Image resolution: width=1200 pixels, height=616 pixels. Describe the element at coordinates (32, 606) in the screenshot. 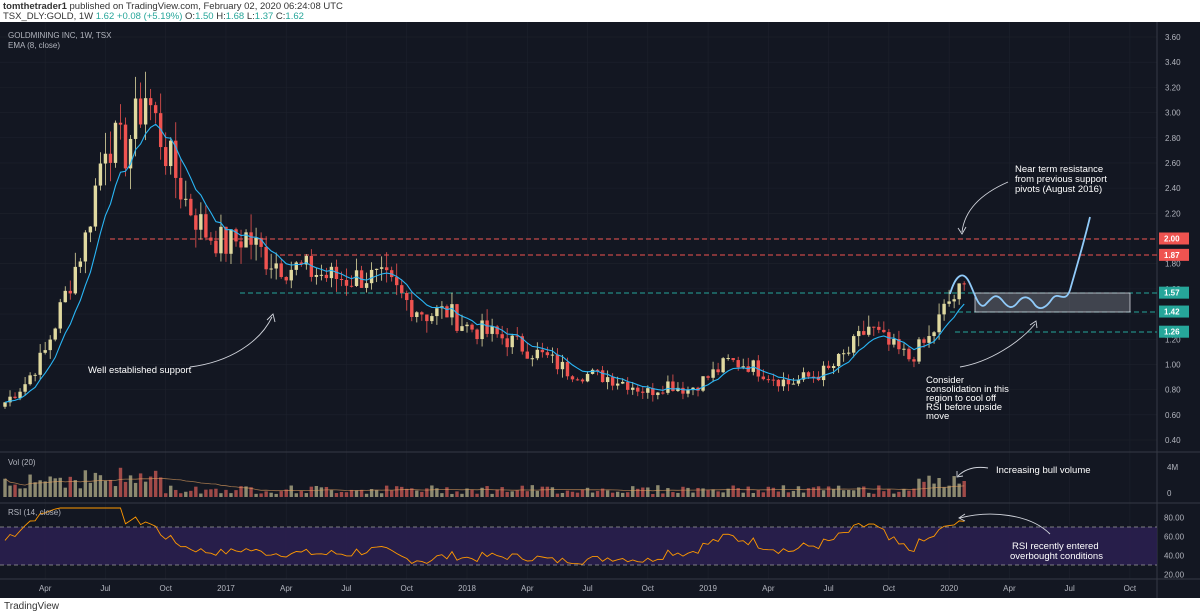

I see `tradingview-logo: TradingView` at that location.